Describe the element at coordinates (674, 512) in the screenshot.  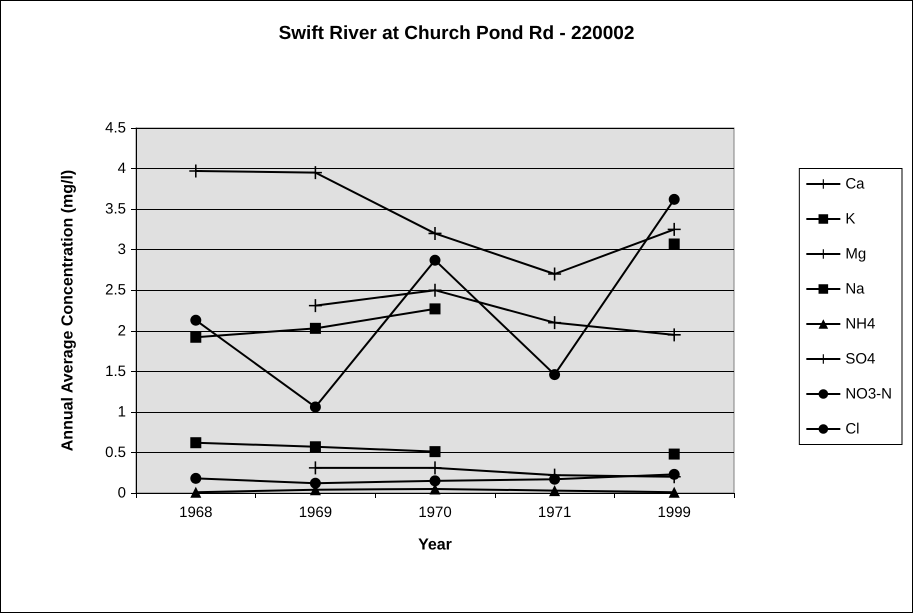
I see `x-tick-label: 1999` at that location.